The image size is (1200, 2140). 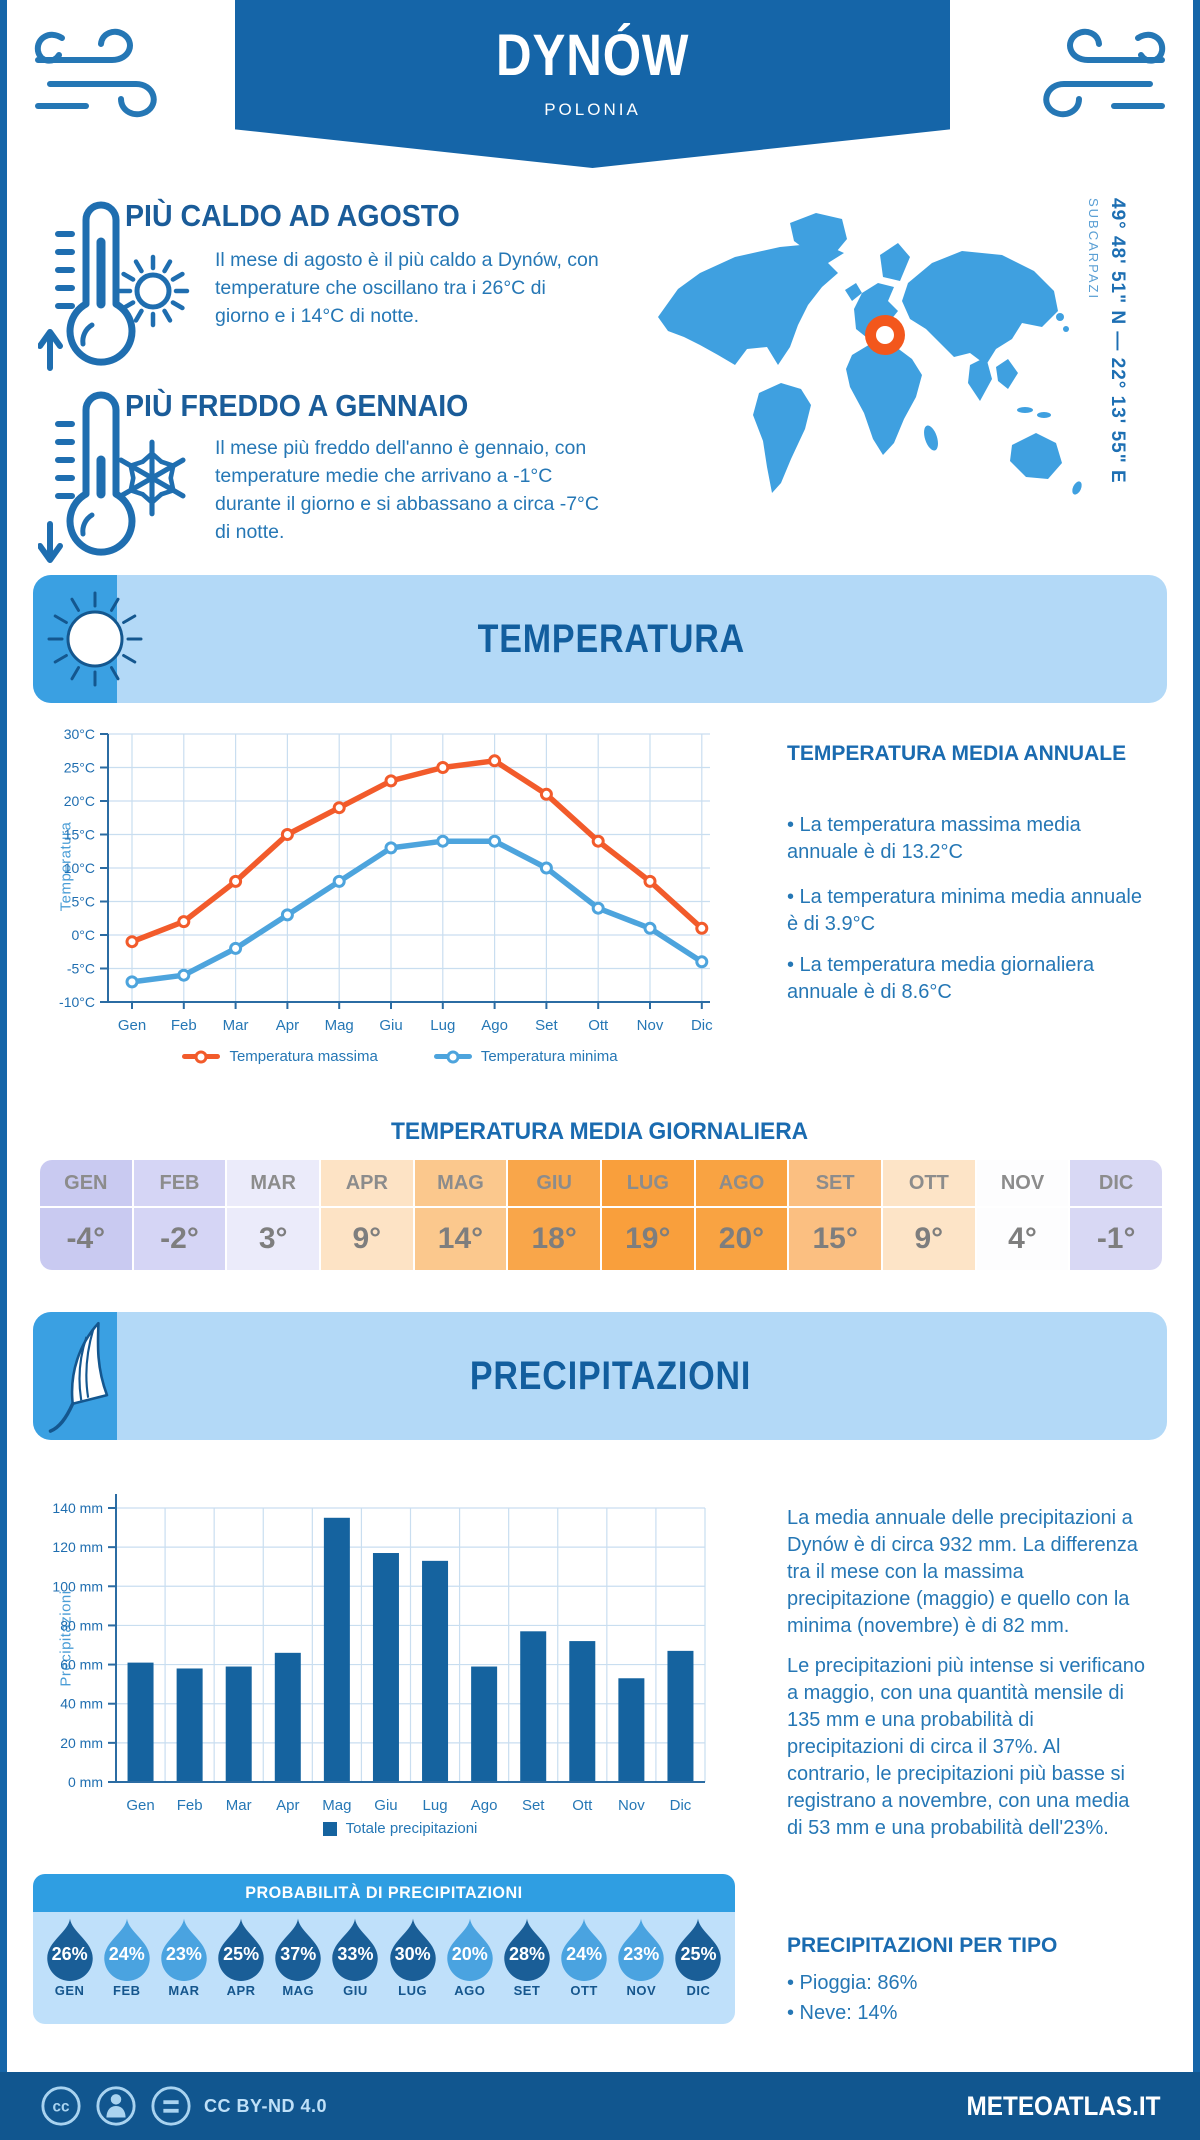 I want to click on svg-text: 5°C, so click(x=84, y=902).